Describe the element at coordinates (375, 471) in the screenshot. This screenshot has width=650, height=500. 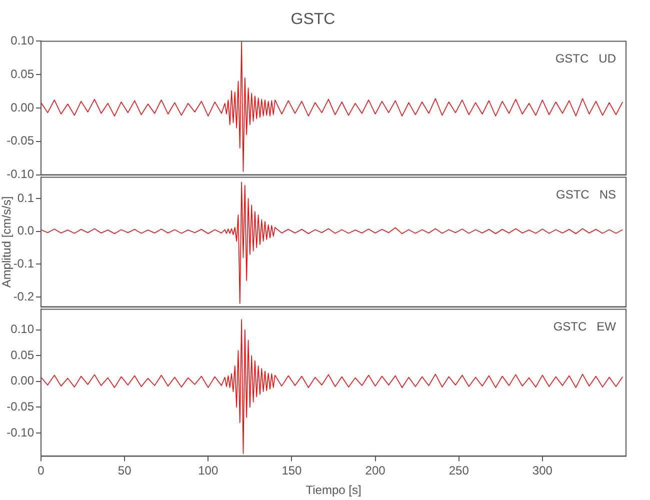
I see `x-tick-label: 200` at that location.